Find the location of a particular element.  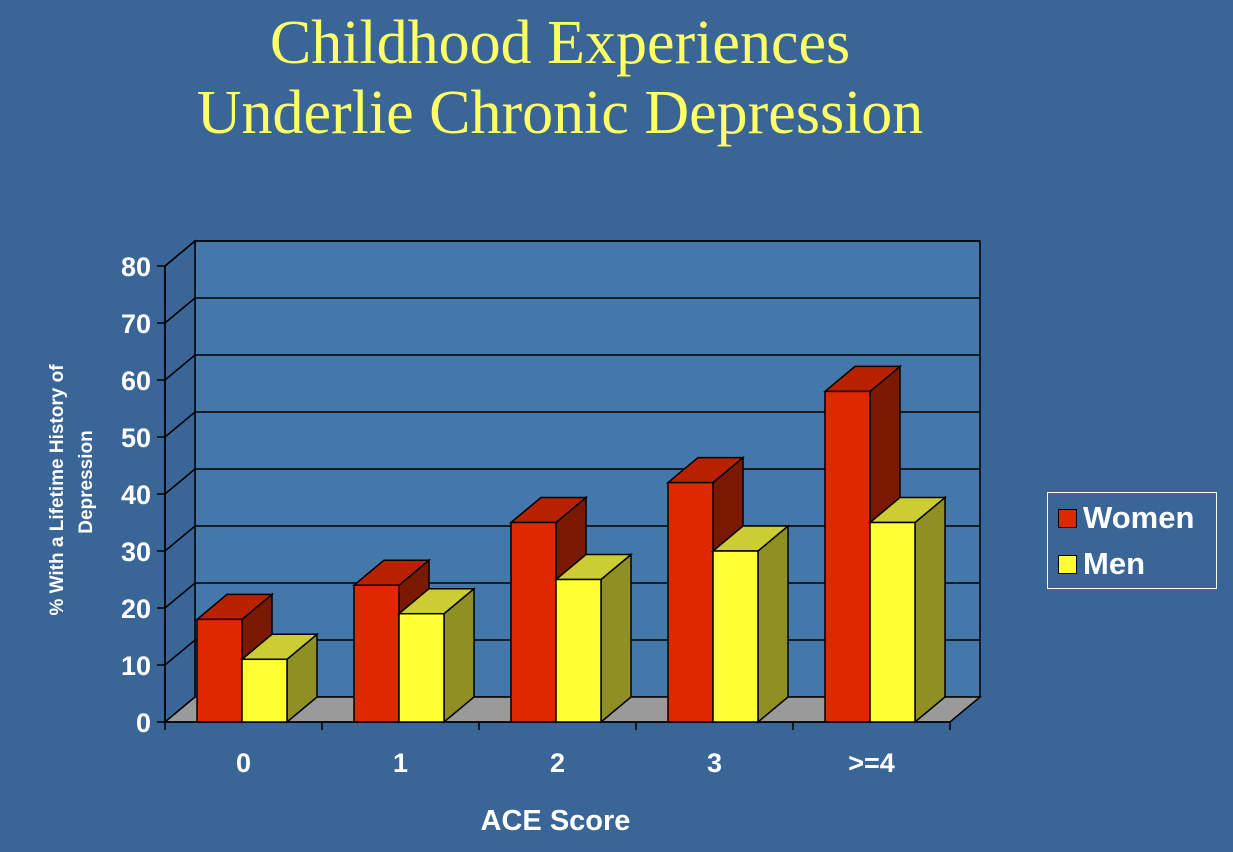

y-tick-label: 30 is located at coordinates (136, 552).